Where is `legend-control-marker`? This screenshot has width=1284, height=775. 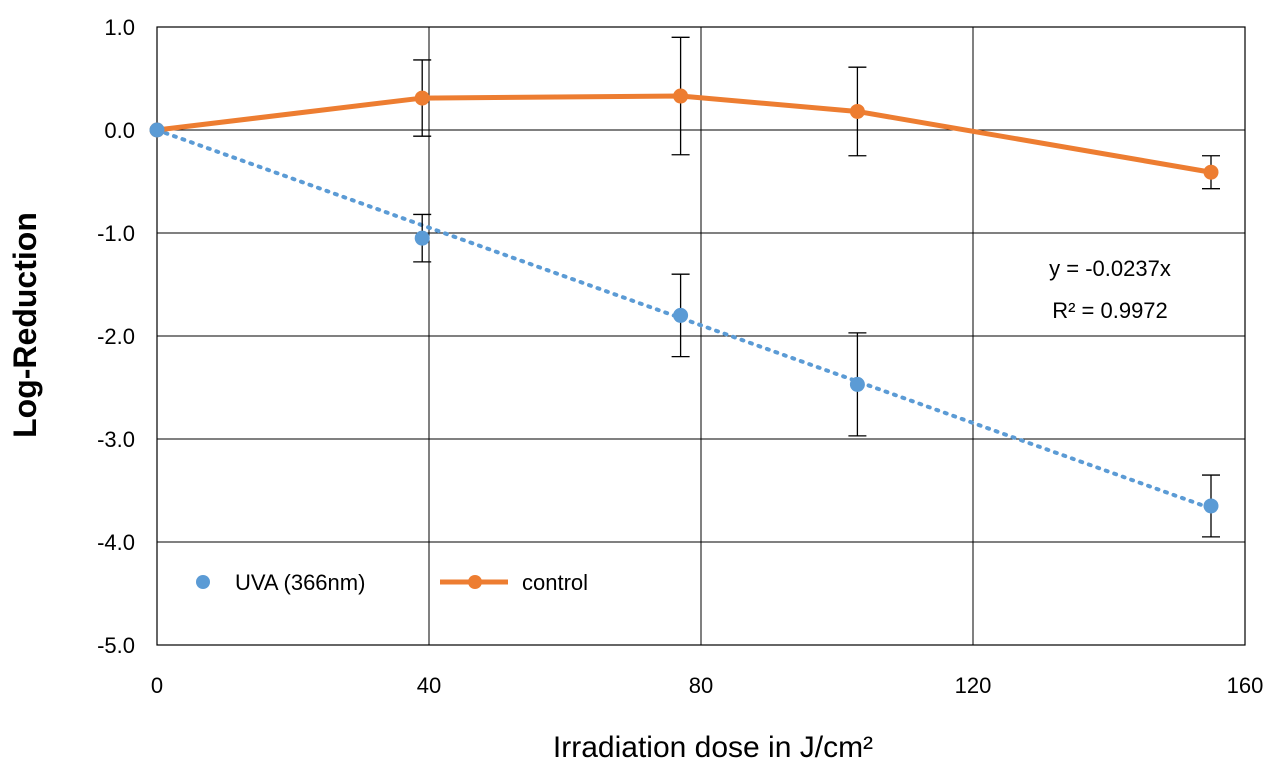
legend-control-marker is located at coordinates (475, 582).